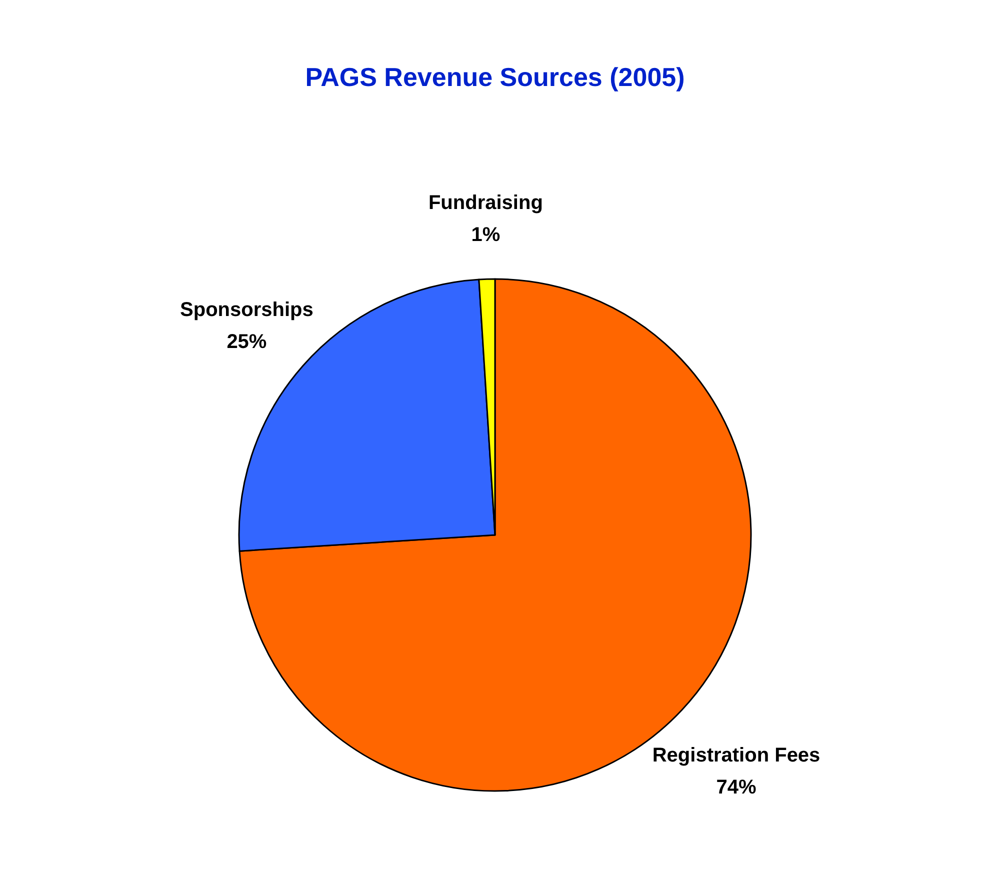  I want to click on slice-label: Fundraising, so click(485, 203).